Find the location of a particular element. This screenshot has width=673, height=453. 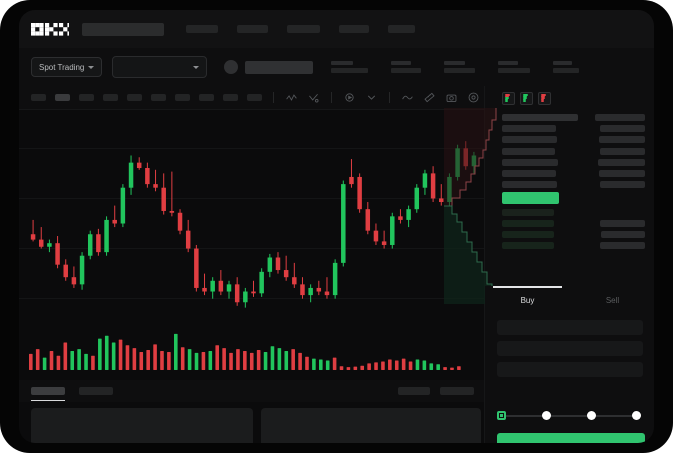

orderbook-view-toggles is located at coordinates (569, 98).